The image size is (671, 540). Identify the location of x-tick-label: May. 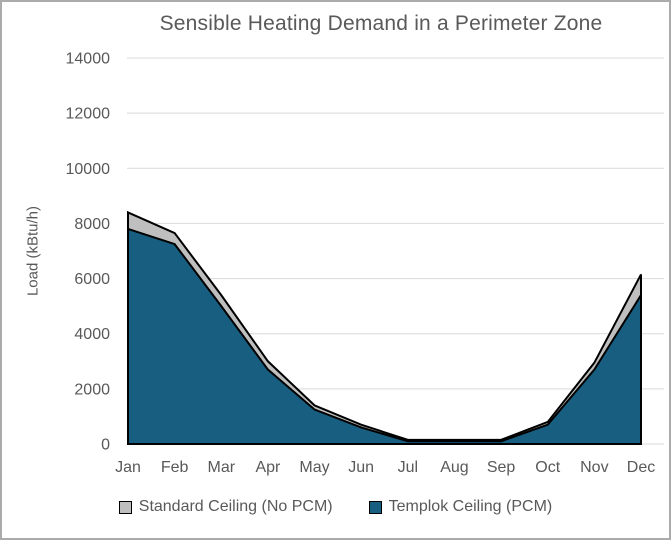
(314, 467).